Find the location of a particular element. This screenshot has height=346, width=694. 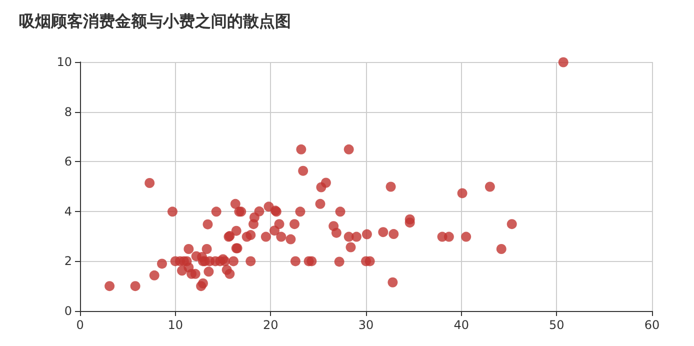

chart-title: 吸烟顾客消费金额与小费之间的散点图 is located at coordinates (155, 21).